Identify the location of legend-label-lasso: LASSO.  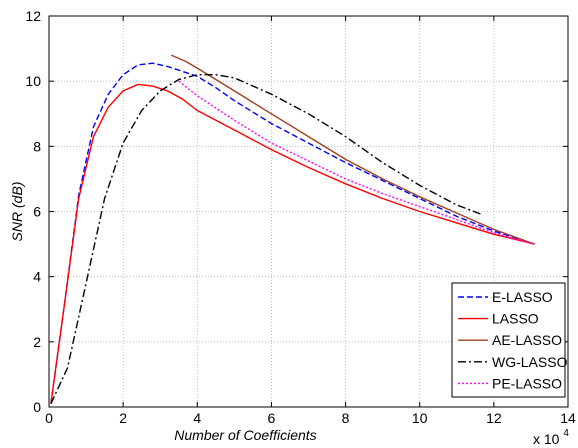
(515, 319).